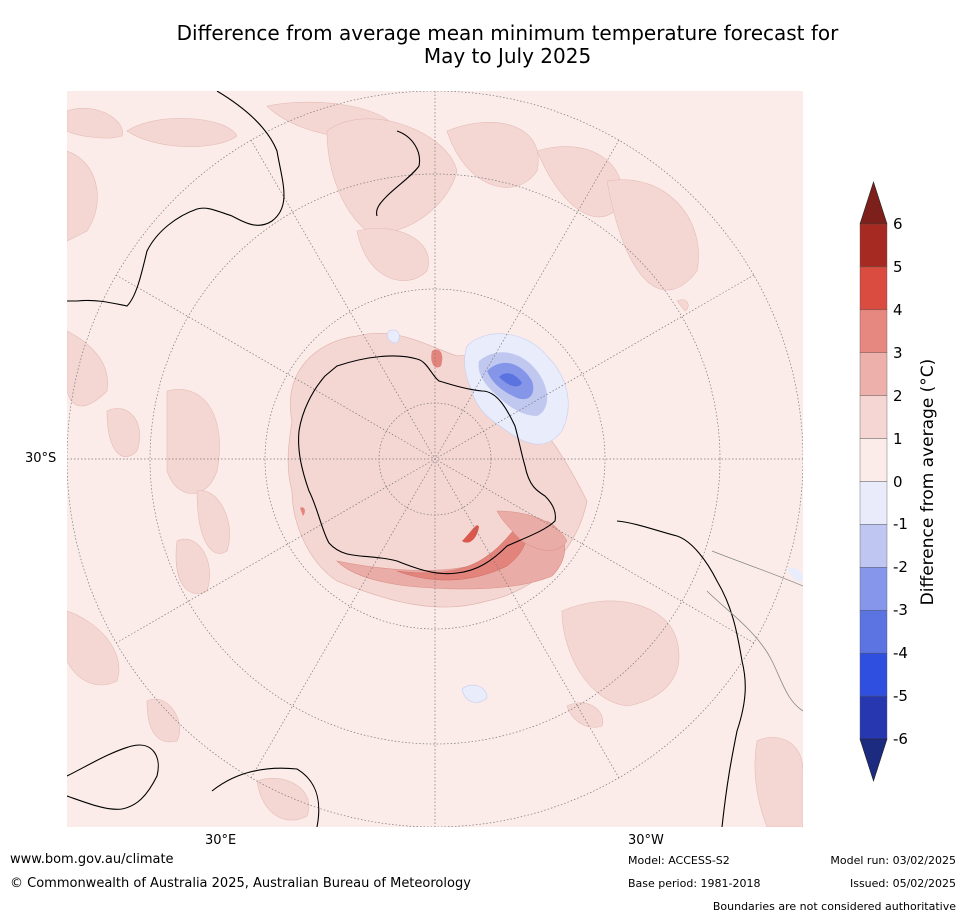  What do you see at coordinates (507, 56) in the screenshot?
I see `title-line-2: May to July 2025` at bounding box center [507, 56].